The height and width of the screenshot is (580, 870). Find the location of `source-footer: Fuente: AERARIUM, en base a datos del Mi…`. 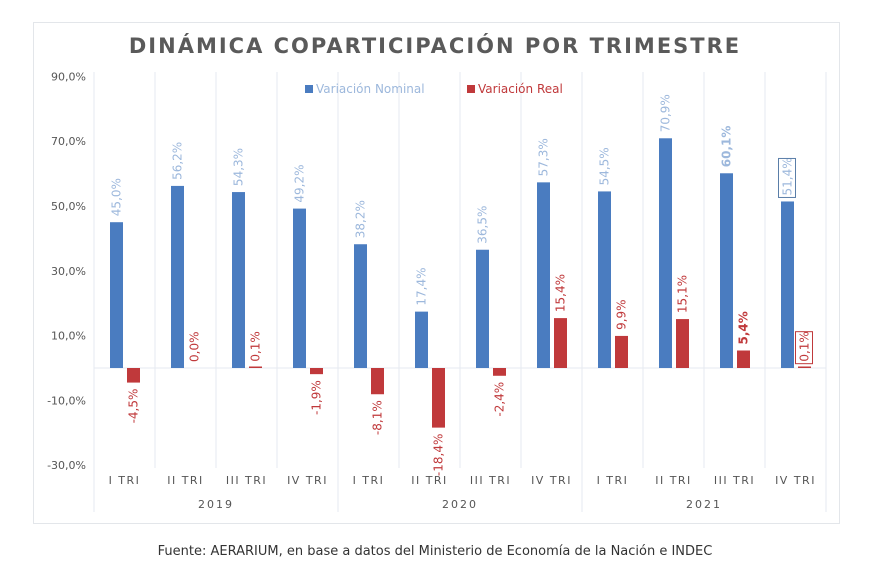

source-footer: Fuente: AERARIUM, en base a datos del Mi… is located at coordinates (435, 551).